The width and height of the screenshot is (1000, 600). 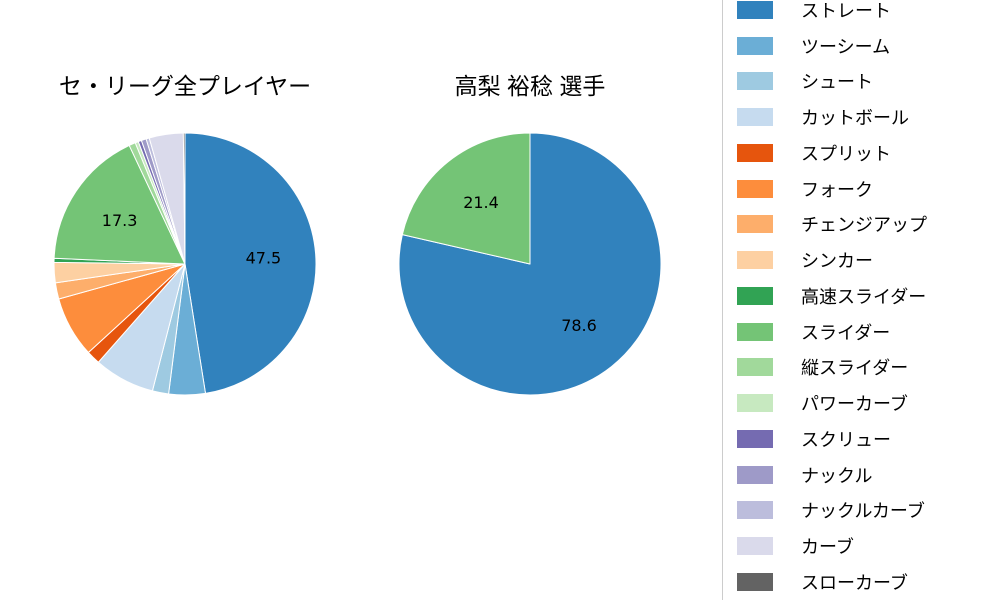 I want to click on legend-label: カーブ, so click(x=827, y=547).